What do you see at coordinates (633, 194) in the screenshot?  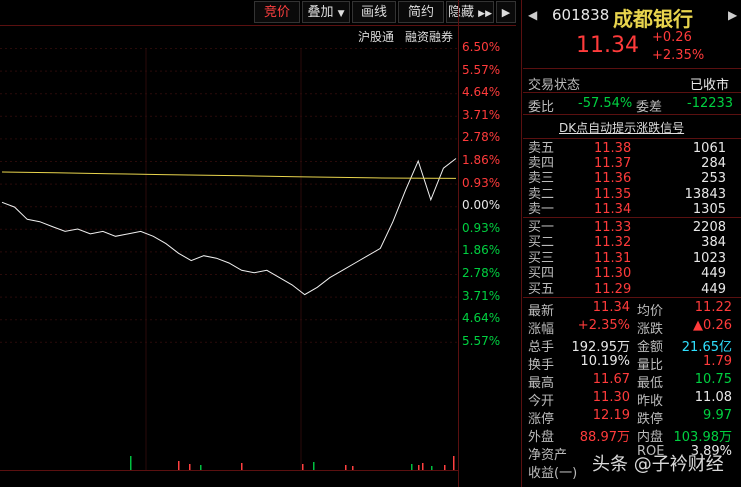 I see `ask-level-row: 卖二 11.35 13843` at bounding box center [633, 194].